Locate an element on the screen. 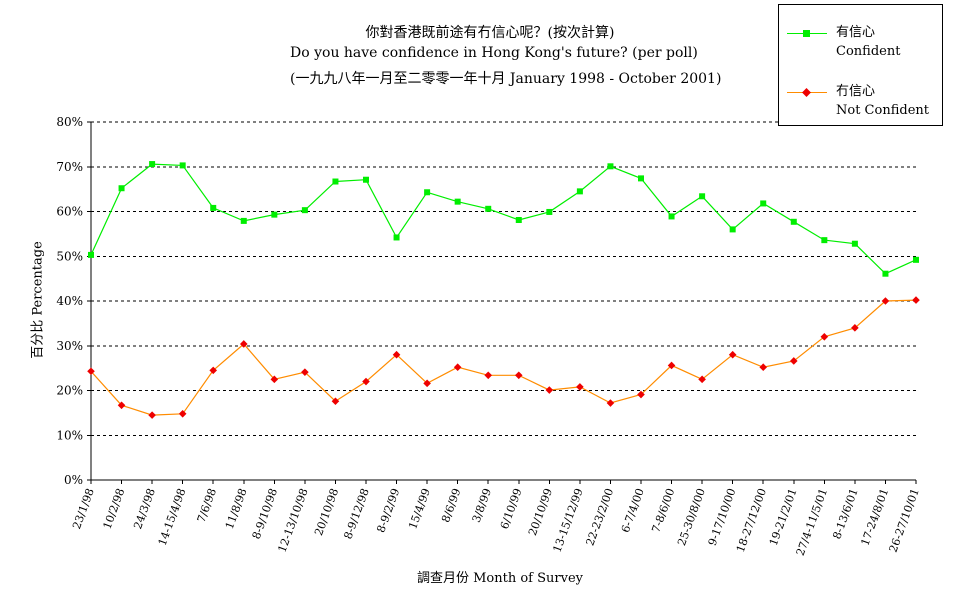 This screenshot has width=977, height=600. x-tick-label: 14-15/4/98 is located at coordinates (172, 517).